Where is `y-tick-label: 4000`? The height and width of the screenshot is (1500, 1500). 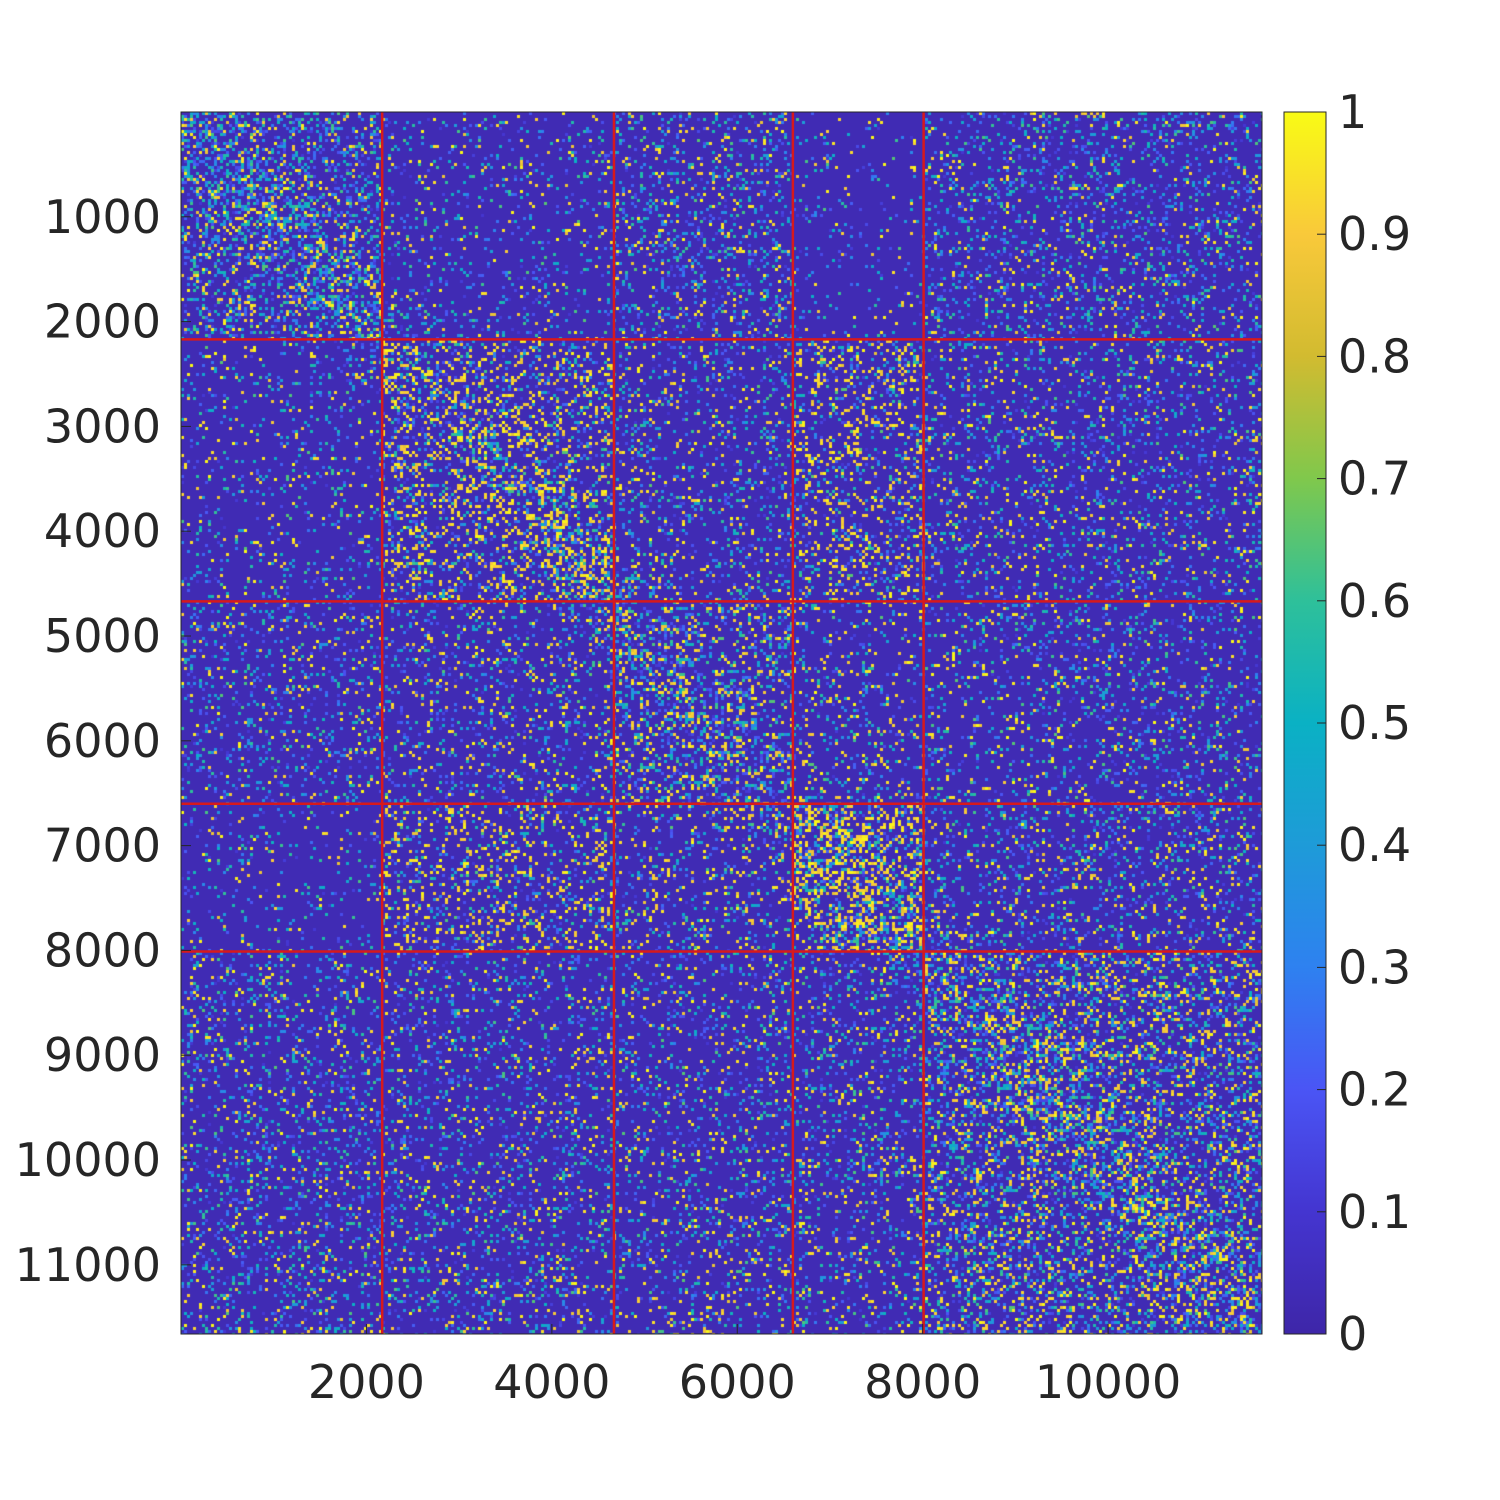 y-tick-label: 4000 is located at coordinates (102, 531).